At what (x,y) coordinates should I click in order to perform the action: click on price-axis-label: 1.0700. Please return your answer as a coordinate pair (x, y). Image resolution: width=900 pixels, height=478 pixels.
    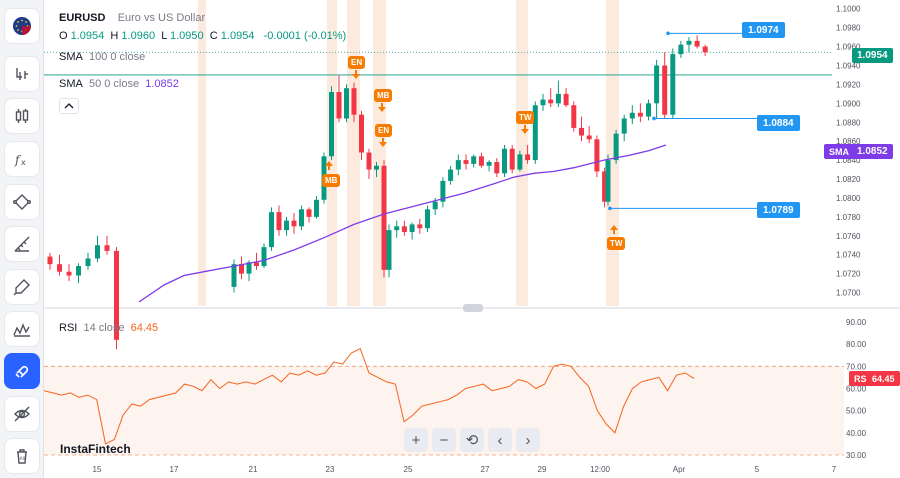
    Looking at the image, I should click on (848, 293).